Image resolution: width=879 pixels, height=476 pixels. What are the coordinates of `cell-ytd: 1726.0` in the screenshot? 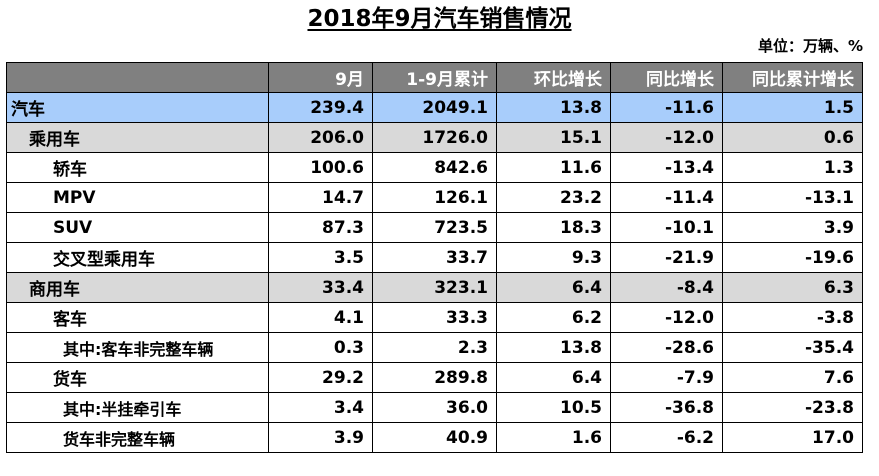 It's located at (434, 137).